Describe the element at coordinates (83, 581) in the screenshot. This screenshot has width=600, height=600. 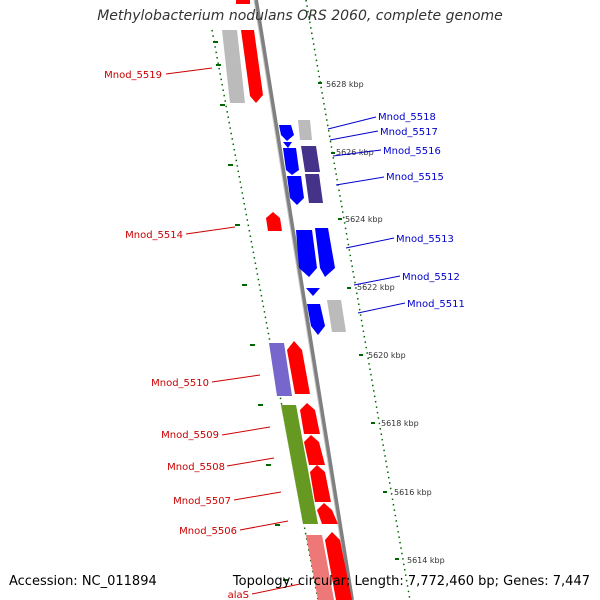
I see `accession-text: Accession: NC_011894` at that location.